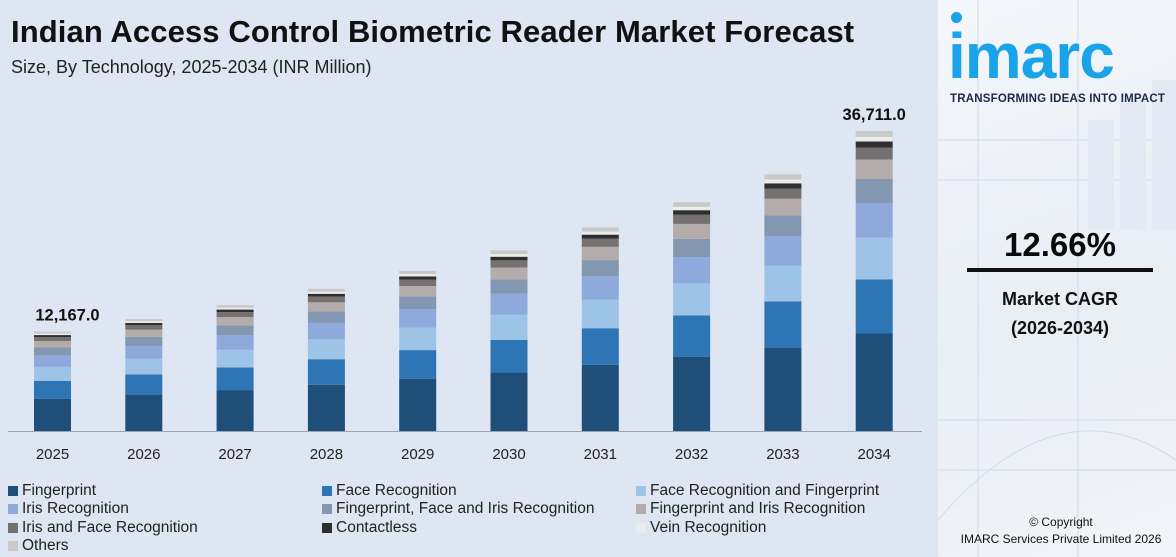  I want to click on x-tick-label-2026: 2026, so click(143, 454).